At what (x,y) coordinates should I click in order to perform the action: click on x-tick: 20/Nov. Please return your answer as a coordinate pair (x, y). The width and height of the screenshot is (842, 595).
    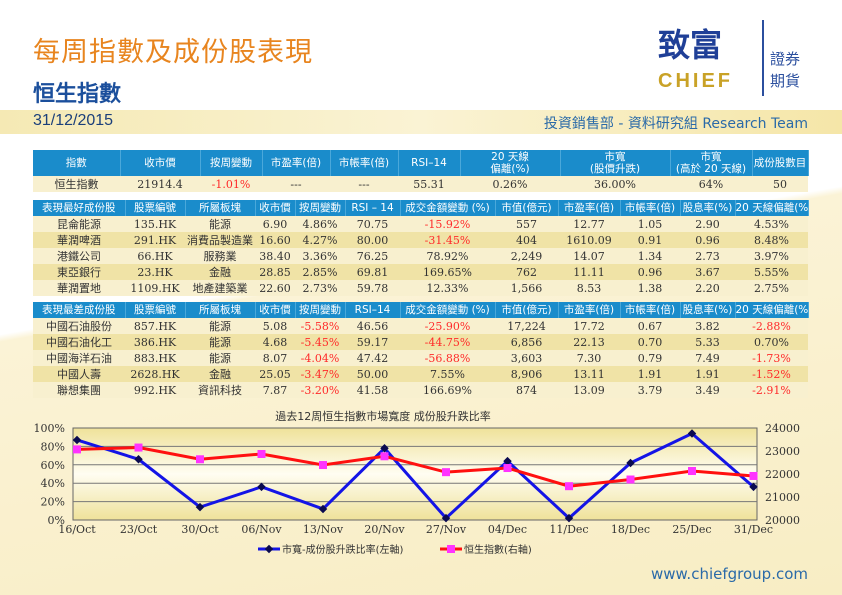
    Looking at the image, I should click on (384, 529).